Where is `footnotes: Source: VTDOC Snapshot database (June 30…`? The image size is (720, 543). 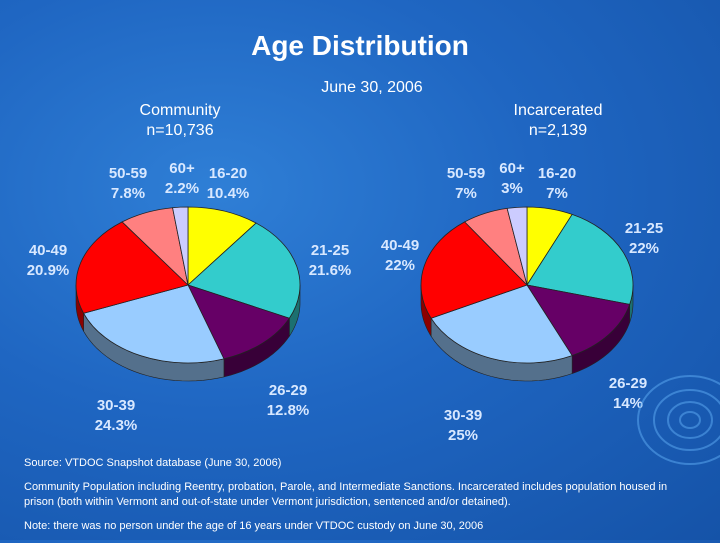 footnotes: Source: VTDOC Snapshot database (June 30… is located at coordinates (360, 499).